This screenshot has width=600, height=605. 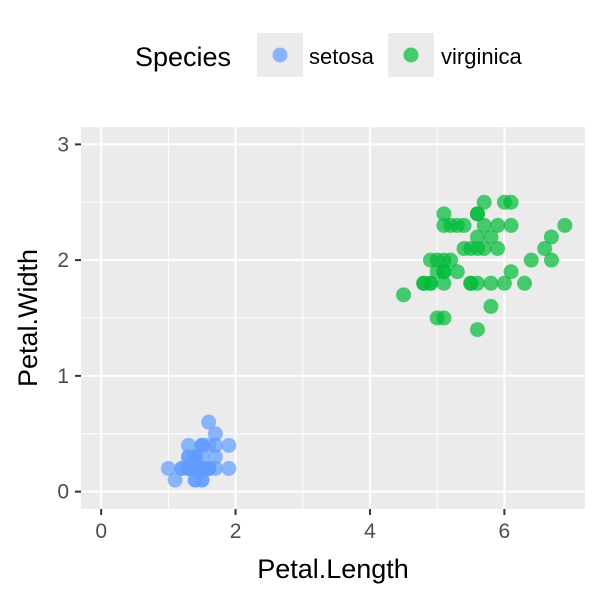 What do you see at coordinates (63, 376) in the screenshot?
I see `y-tick-label: 1` at bounding box center [63, 376].